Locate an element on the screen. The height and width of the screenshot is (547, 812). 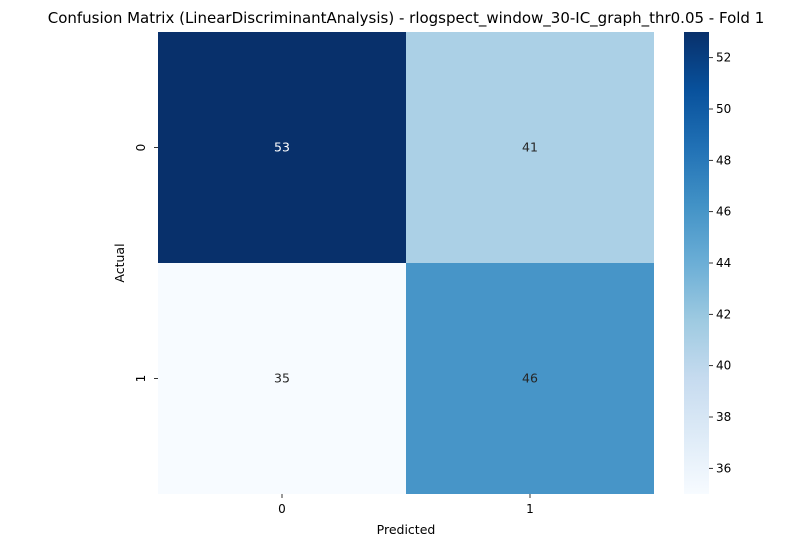
y-tick-label: 0 is located at coordinates (141, 148).